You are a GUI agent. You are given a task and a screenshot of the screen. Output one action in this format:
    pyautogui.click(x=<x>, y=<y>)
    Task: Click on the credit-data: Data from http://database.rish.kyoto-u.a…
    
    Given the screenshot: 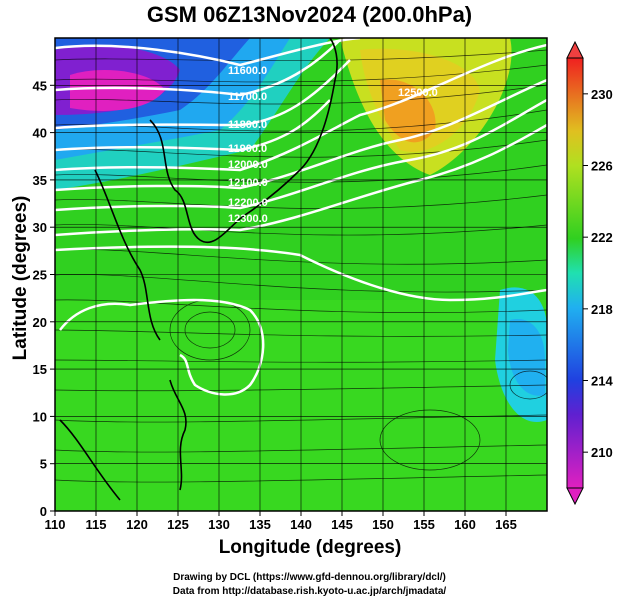 What is the action you would take?
    pyautogui.click(x=309, y=591)
    